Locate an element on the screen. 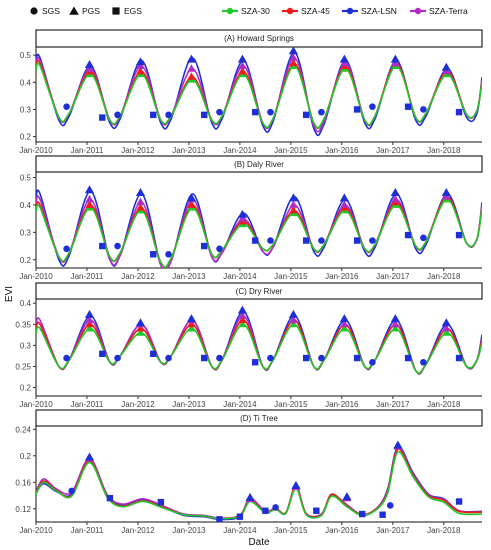  legend-marker-sza-terra is located at coordinates (418, 11).